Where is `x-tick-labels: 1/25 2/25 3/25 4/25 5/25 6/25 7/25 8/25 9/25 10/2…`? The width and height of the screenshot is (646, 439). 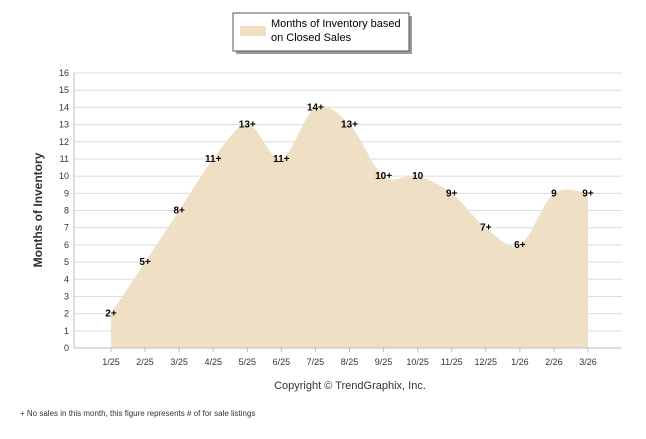
x-tick-labels: 1/25 2/25 3/25 4/25 5/25 6/25 7/25 8/25 9/25 10/2… is located at coordinates (349, 362).